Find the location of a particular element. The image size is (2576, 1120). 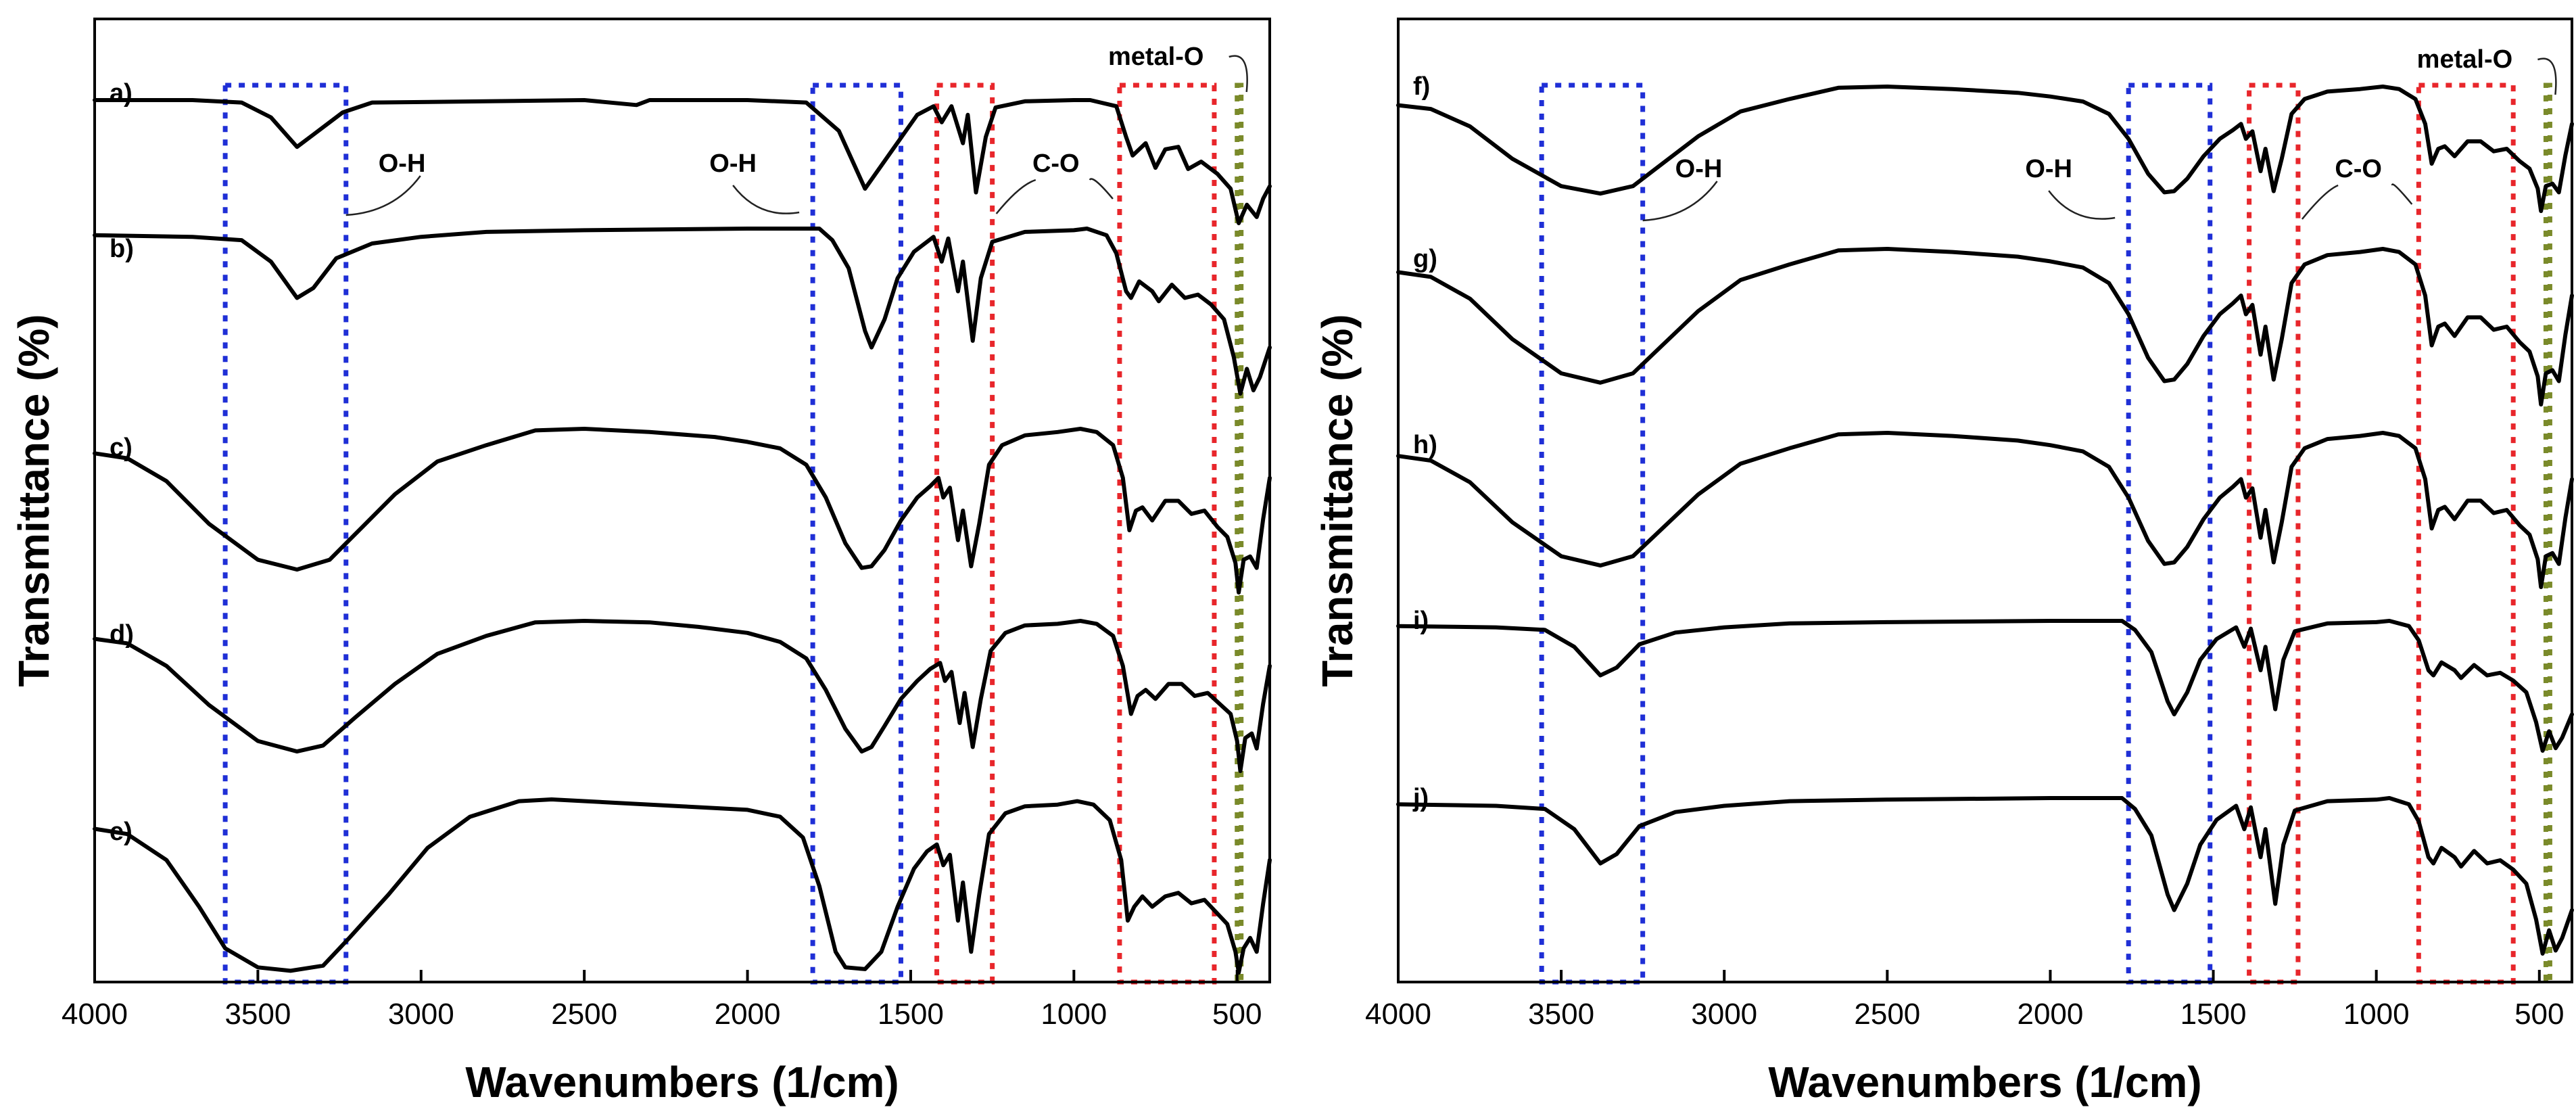

series-label-e: e) is located at coordinates (121, 832).